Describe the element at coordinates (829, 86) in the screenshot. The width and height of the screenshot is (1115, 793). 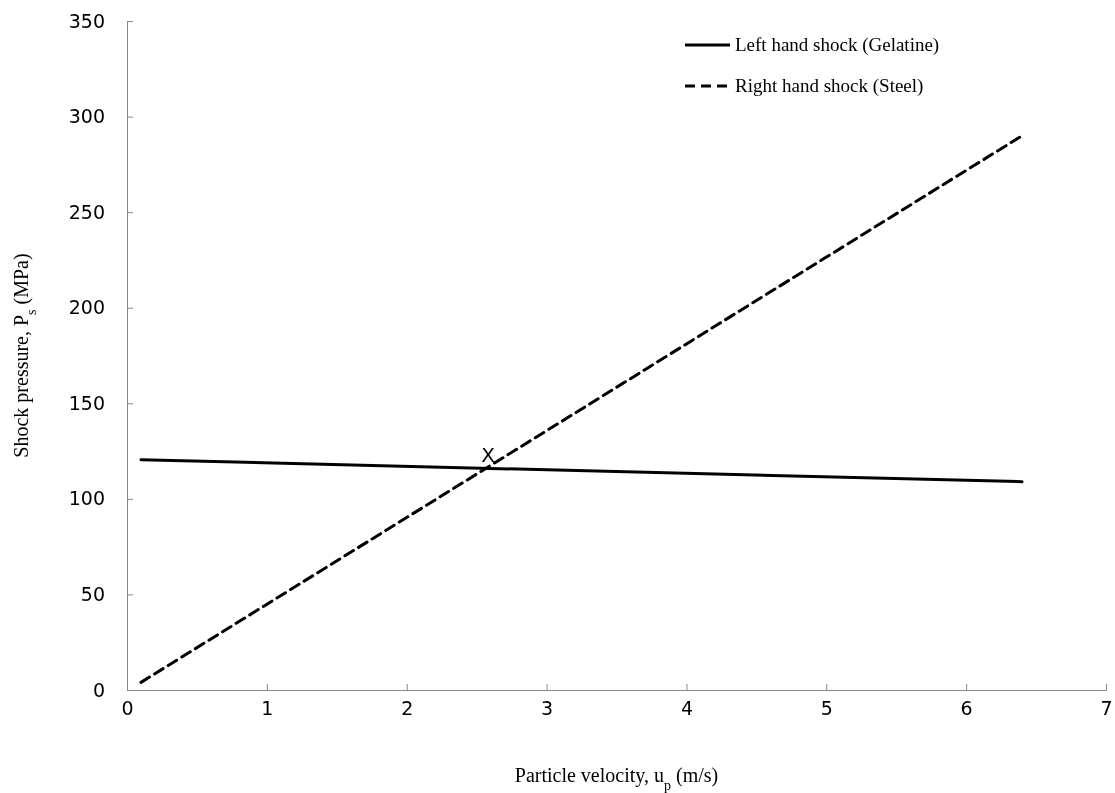
I see `legend-label: Right hand shock (Steel)` at that location.